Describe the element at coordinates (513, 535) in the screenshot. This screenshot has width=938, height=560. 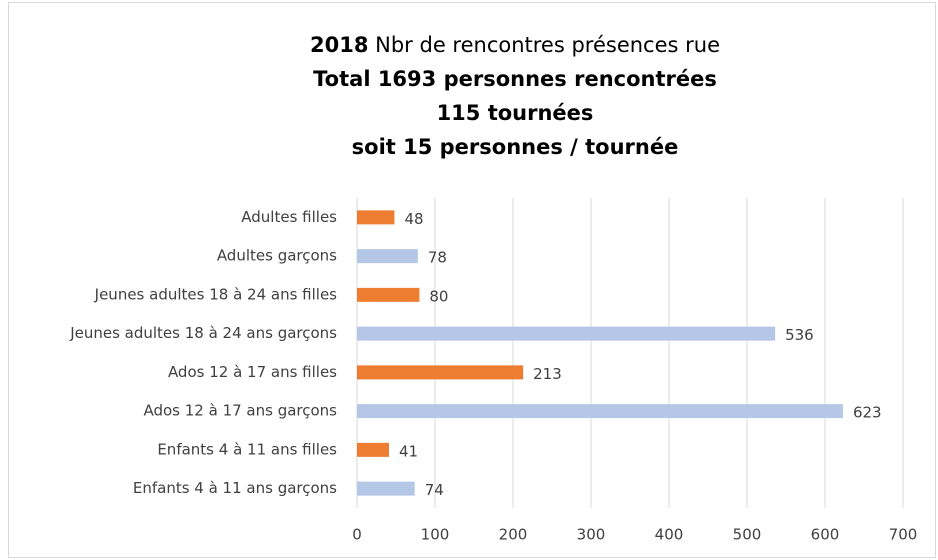
I see `x-tick-label: 200` at that location.